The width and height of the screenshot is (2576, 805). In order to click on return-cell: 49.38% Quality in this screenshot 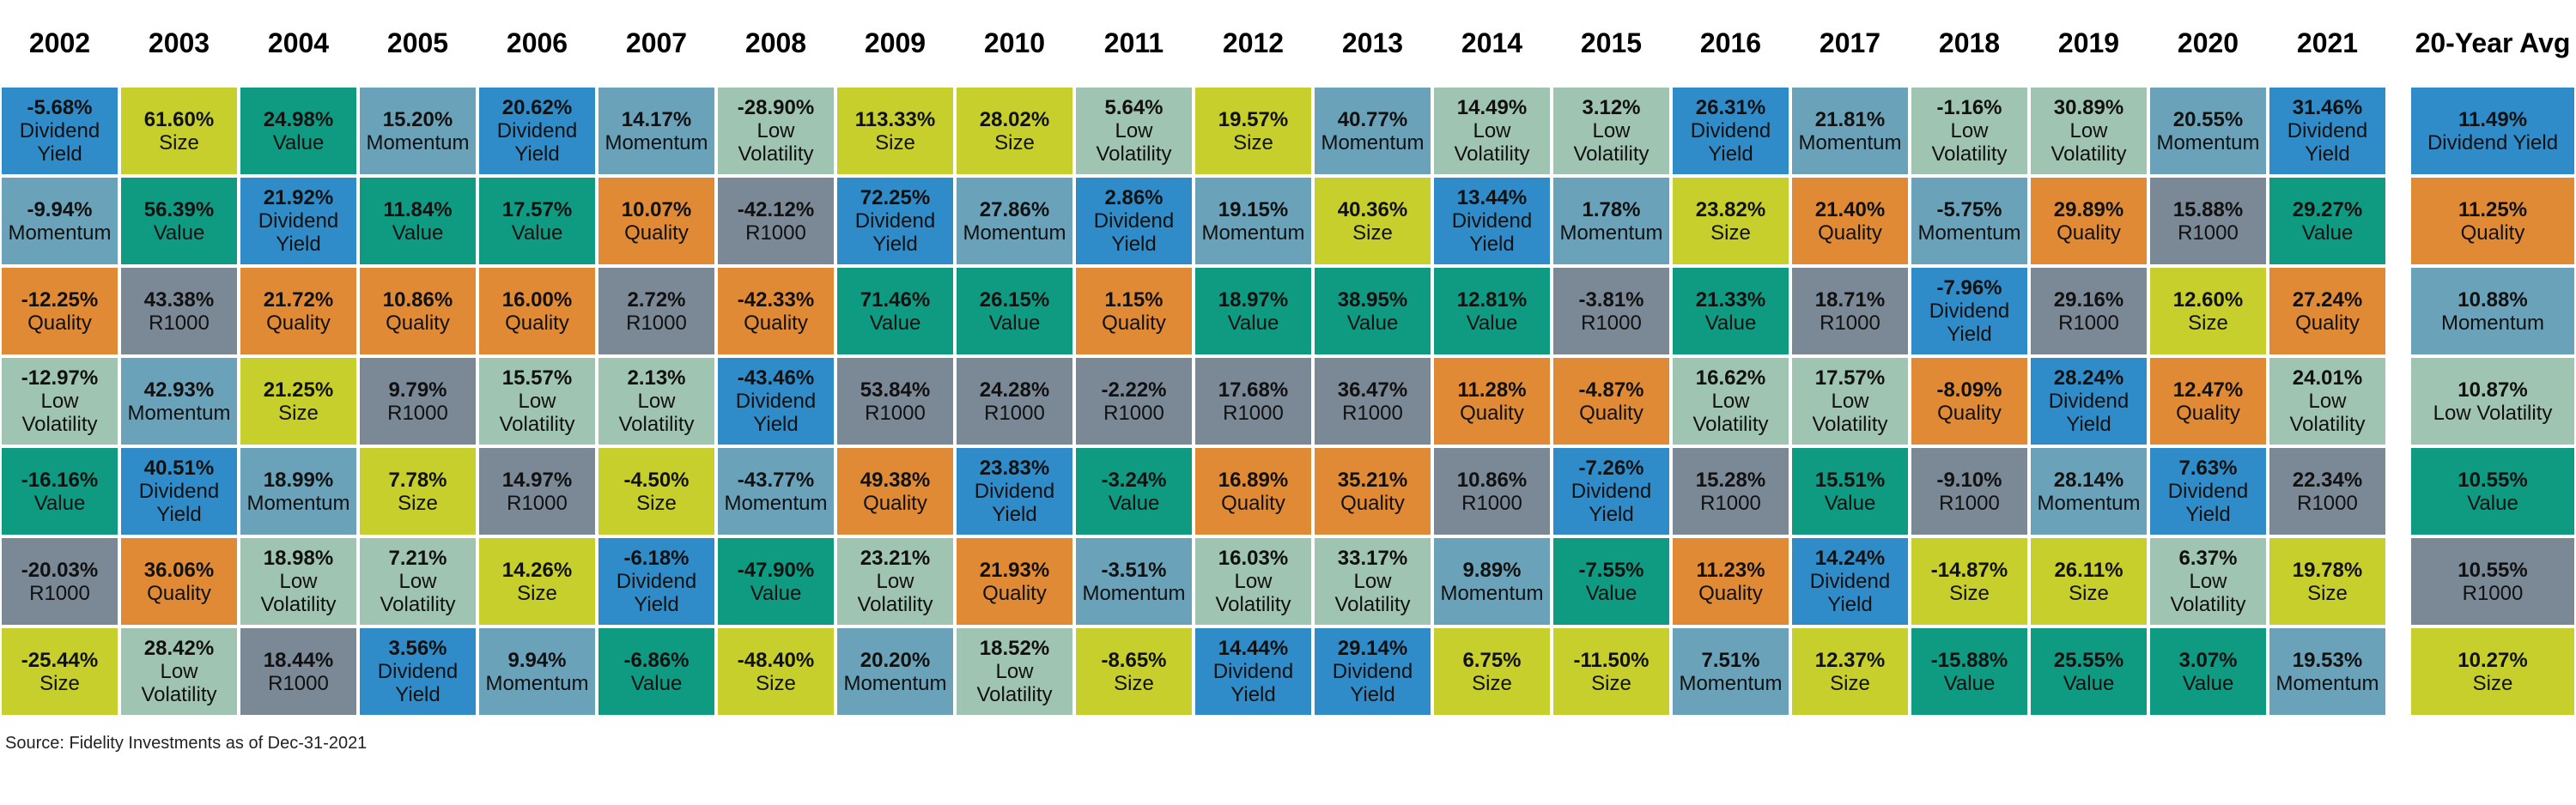, I will do `click(895, 491)`.